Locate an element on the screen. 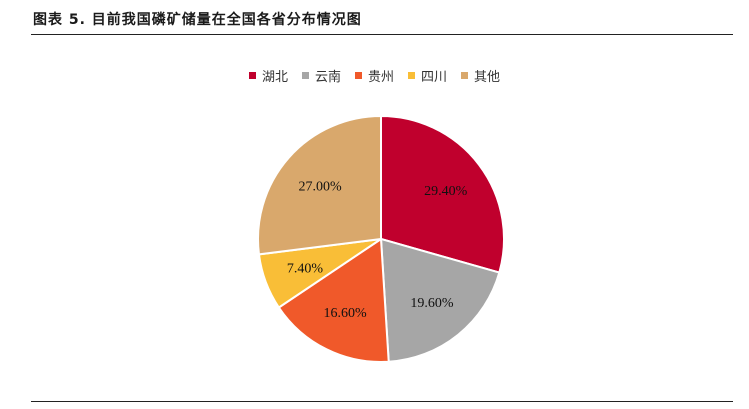 Image resolution: width=749 pixels, height=409 pixels. legend-item: 其他 is located at coordinates (480, 75).